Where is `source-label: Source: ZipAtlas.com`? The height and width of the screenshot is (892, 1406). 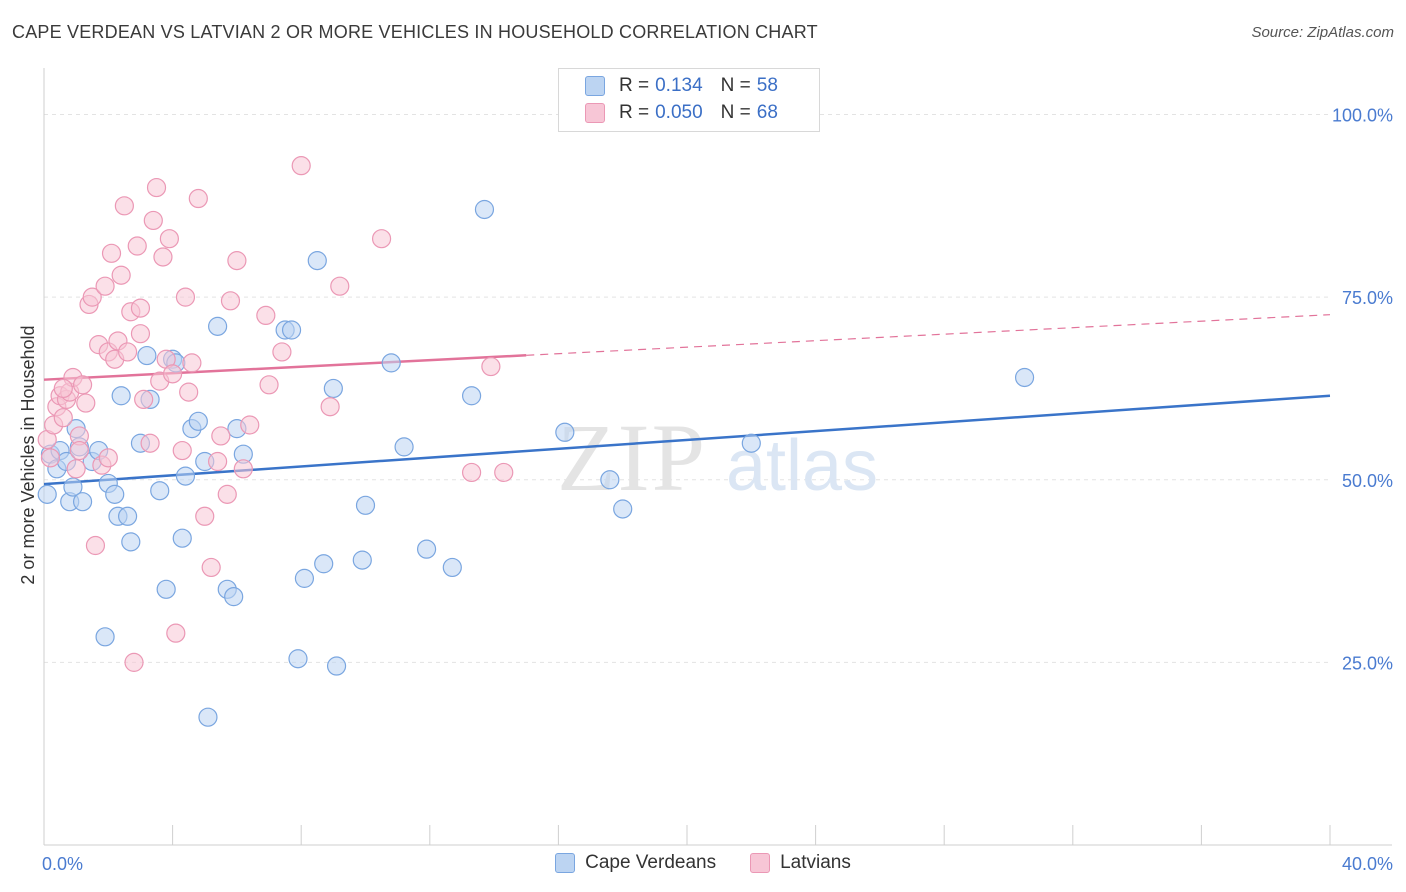 source-label: Source: ZipAtlas.com is located at coordinates (1322, 32).